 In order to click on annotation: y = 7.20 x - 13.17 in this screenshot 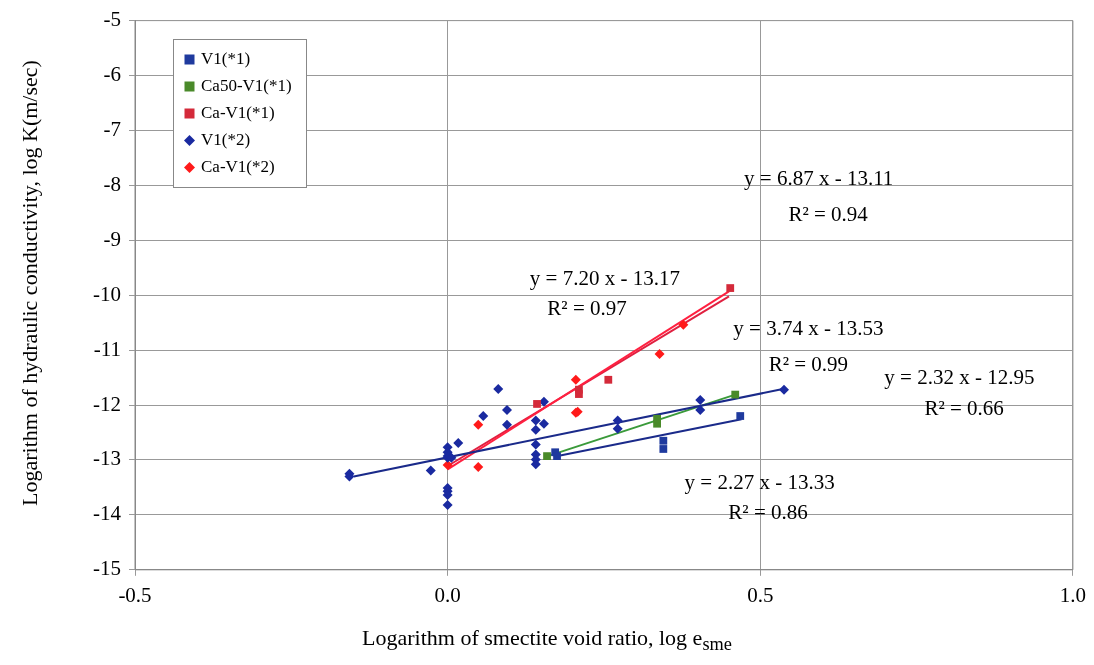, I will do `click(604, 278)`.